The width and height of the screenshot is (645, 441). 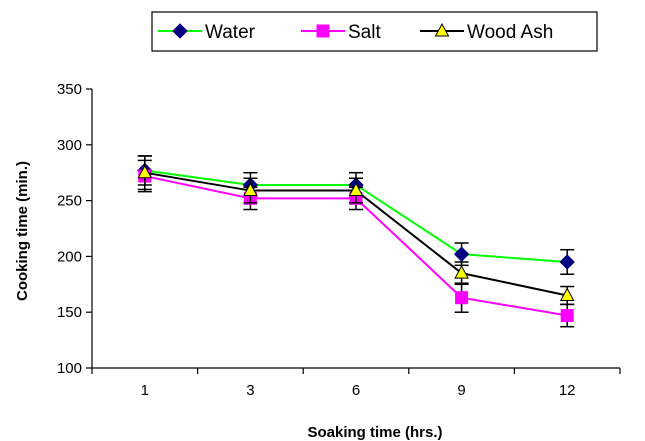 I want to click on y-tick-label: 100, so click(x=69, y=368).